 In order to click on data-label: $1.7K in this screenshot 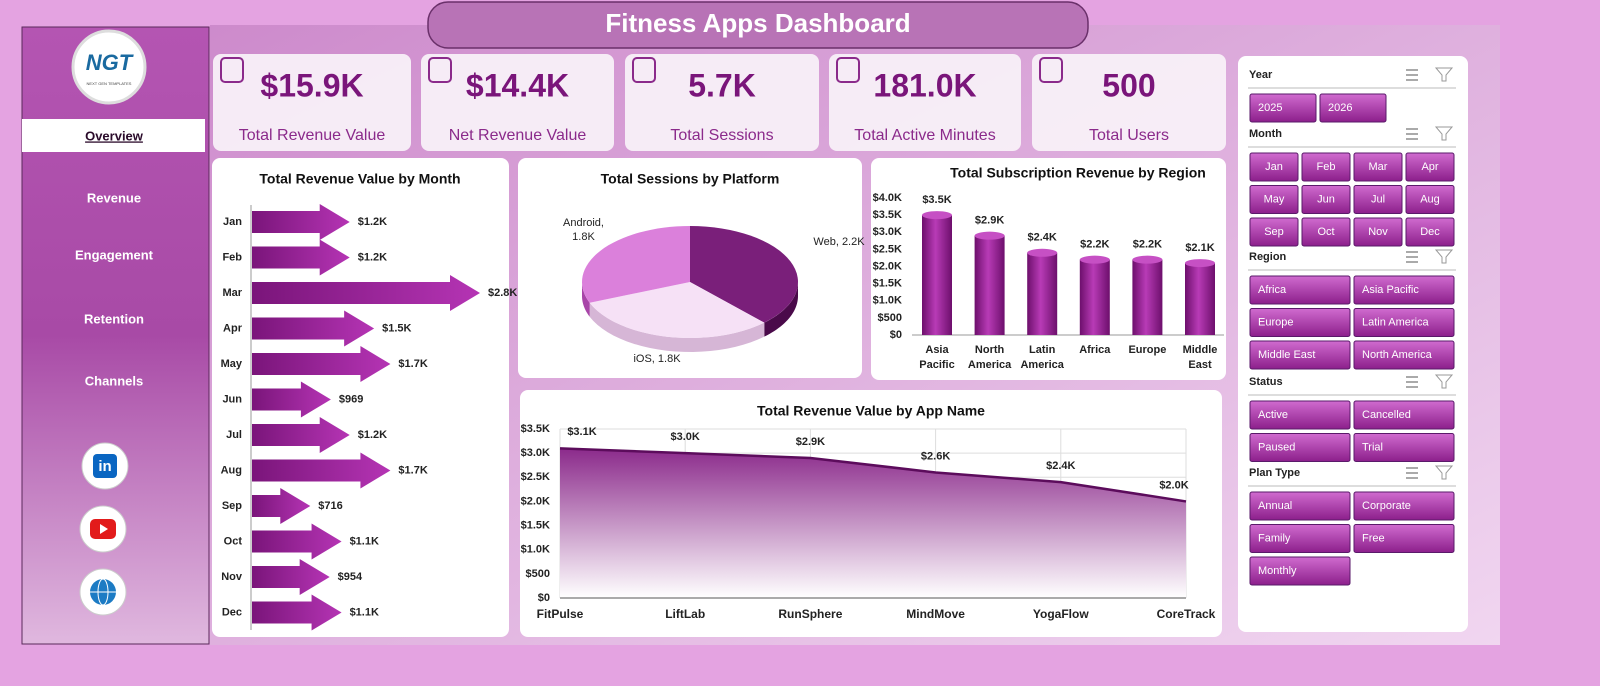, I will do `click(412, 470)`.